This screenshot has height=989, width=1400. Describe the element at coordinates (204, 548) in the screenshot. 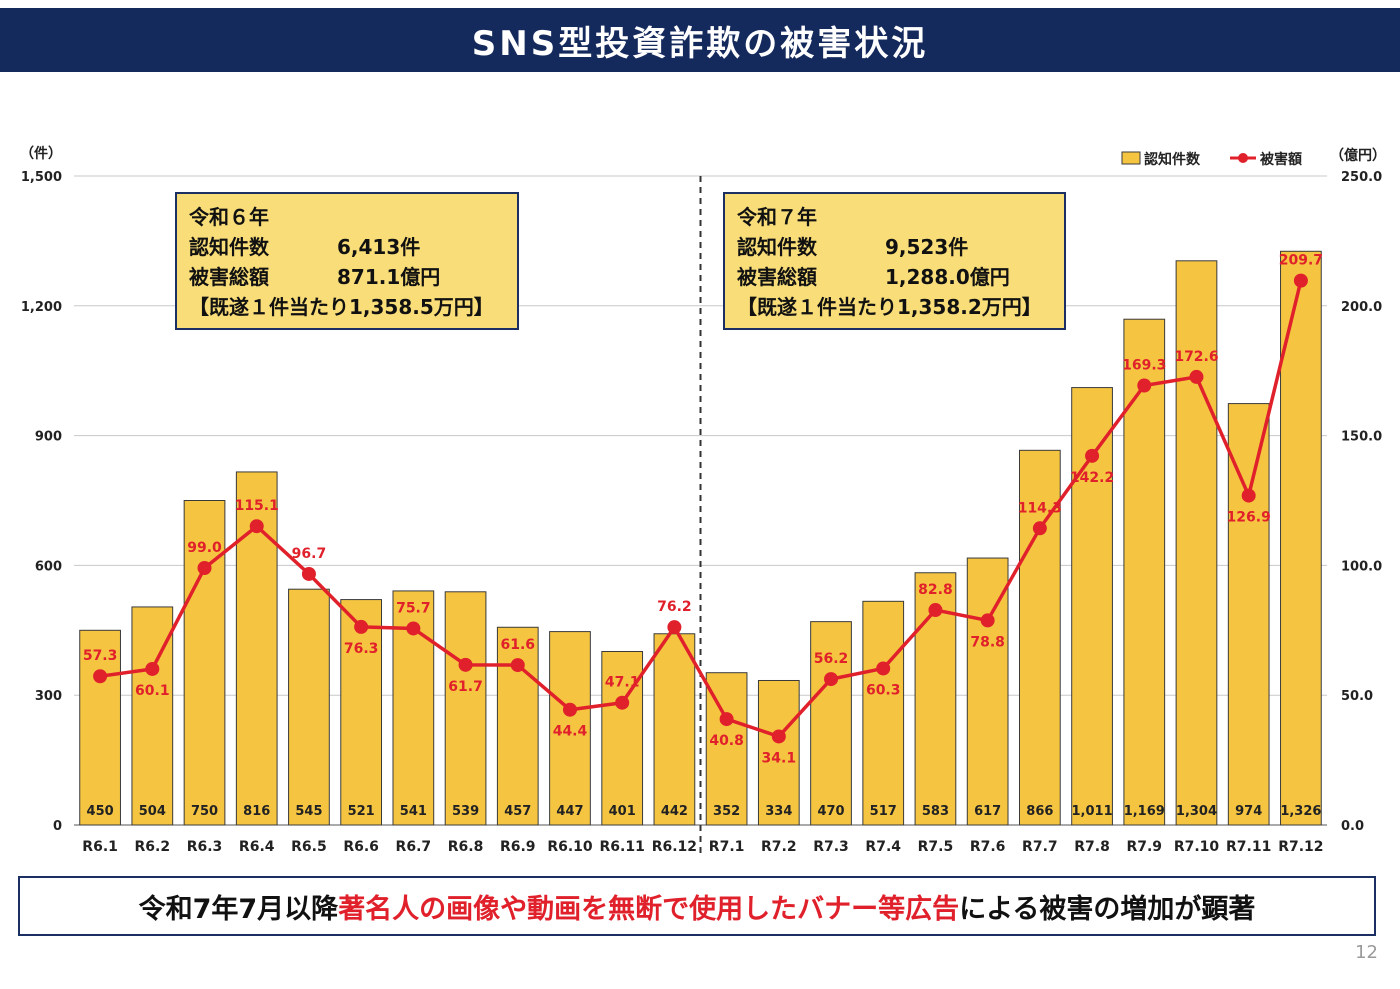

I see `damage-value-label: 99.0` at that location.